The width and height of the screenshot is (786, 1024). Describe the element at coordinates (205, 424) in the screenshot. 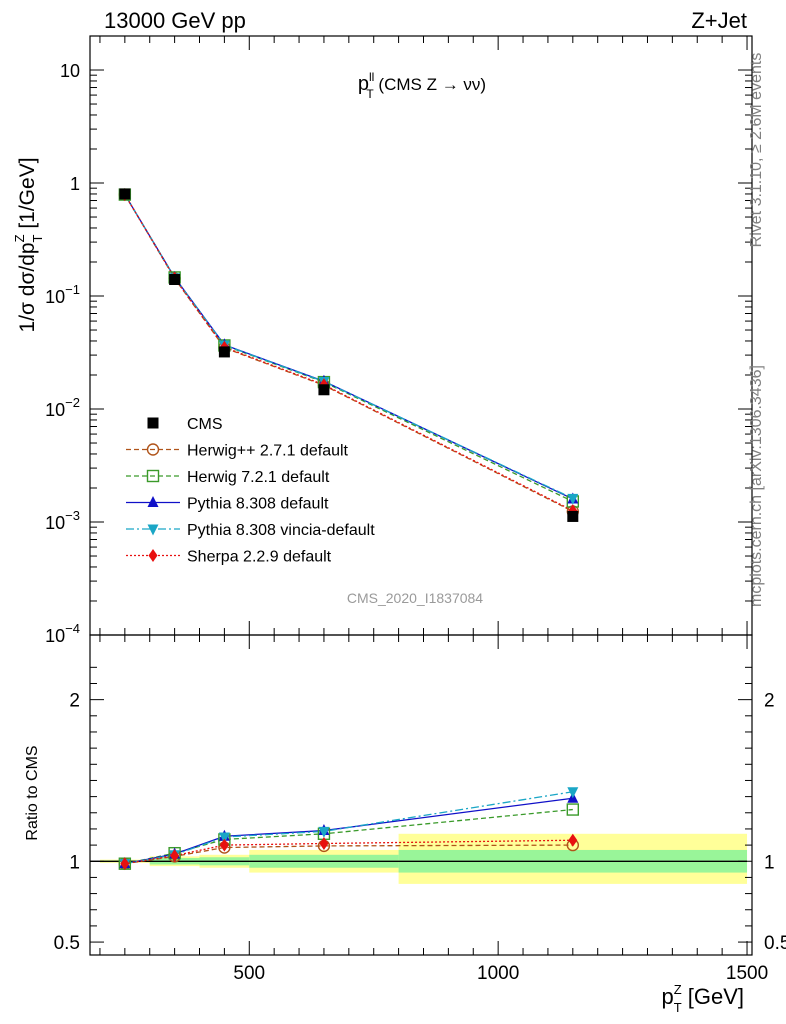

I see `legend-label: CMS` at that location.